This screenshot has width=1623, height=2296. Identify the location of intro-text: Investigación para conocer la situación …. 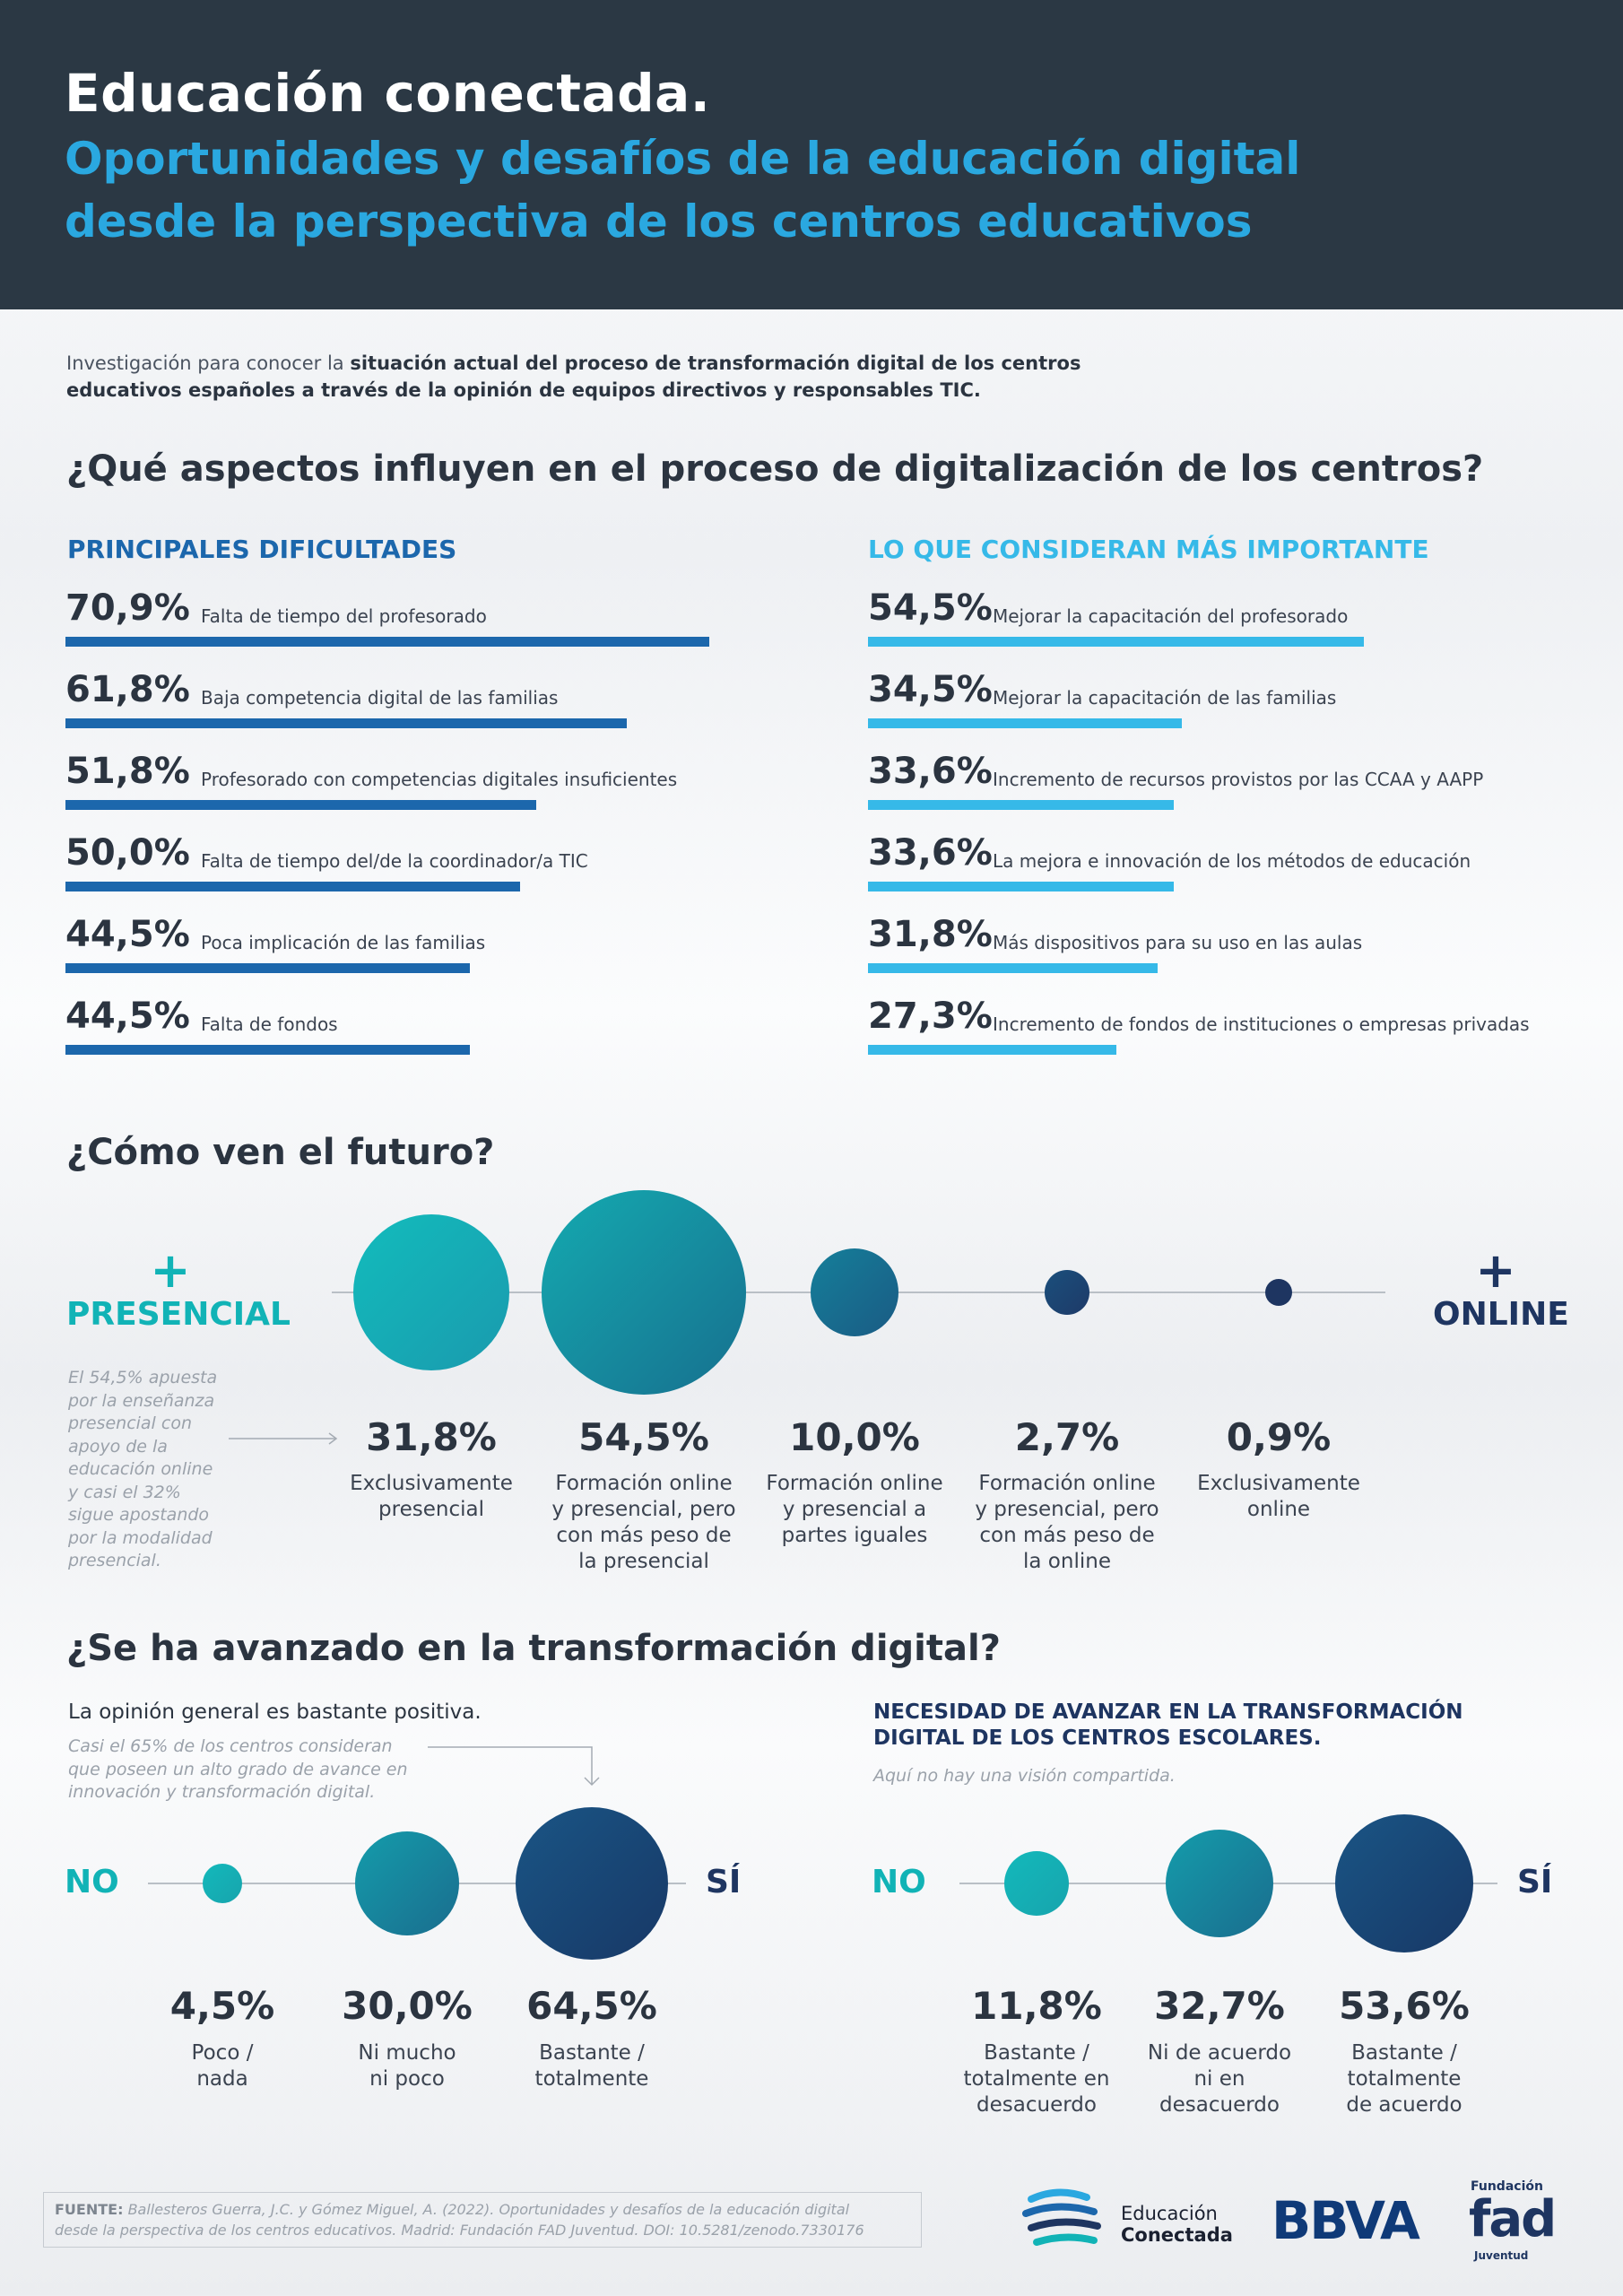
(604, 377).